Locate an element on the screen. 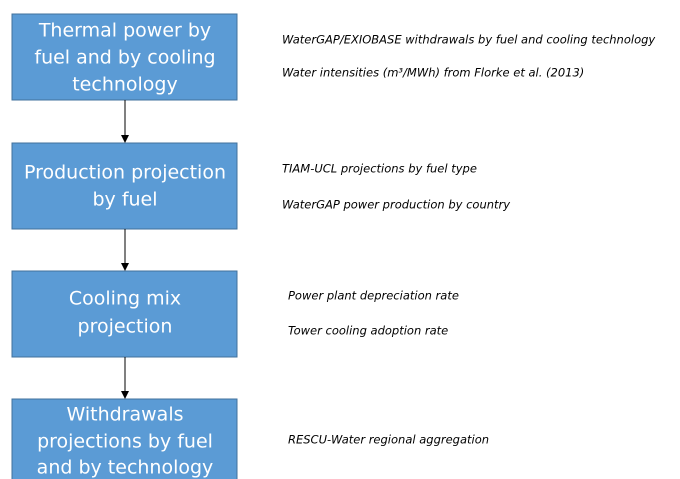 The image size is (680, 479). note: TIAM-UCL projections by fuel type is located at coordinates (379, 169).